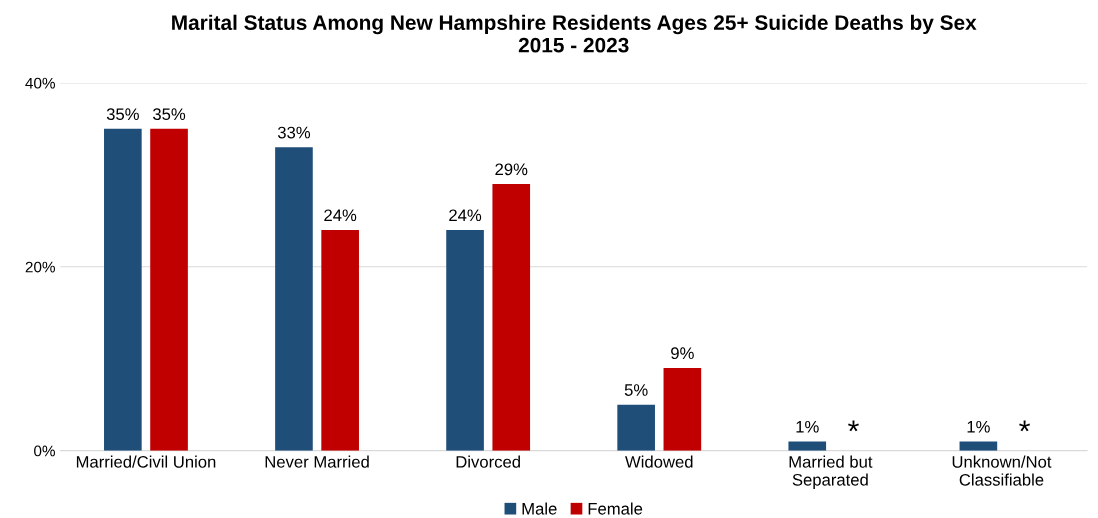  Describe the element at coordinates (40, 83) in the screenshot. I see `y-tick-label: 40%` at that location.